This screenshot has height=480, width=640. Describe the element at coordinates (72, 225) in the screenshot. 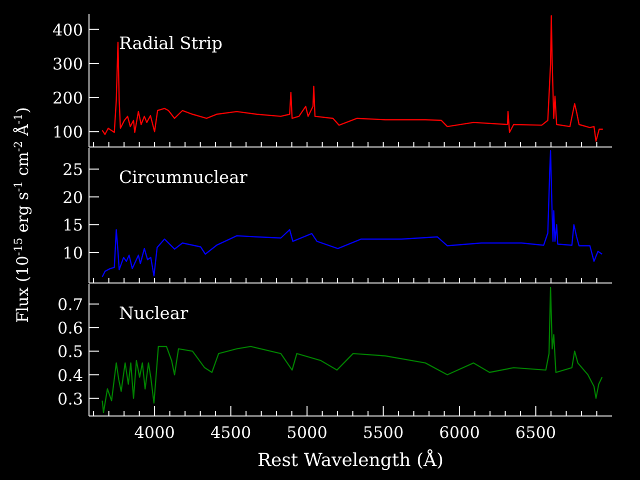

I see `y-tick-label: 15` at that location.